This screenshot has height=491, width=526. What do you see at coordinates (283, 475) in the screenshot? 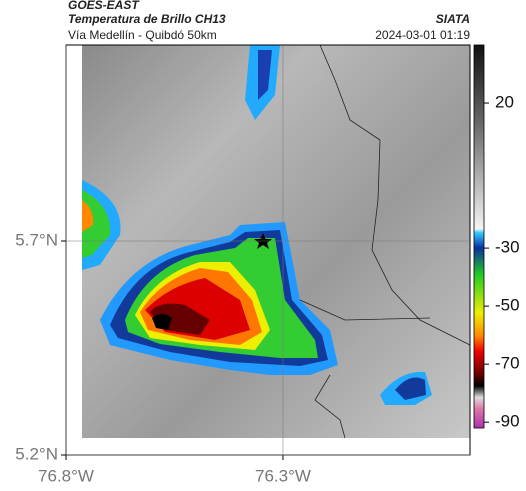
I see `x-tick-label: 76.3°W` at bounding box center [283, 475].